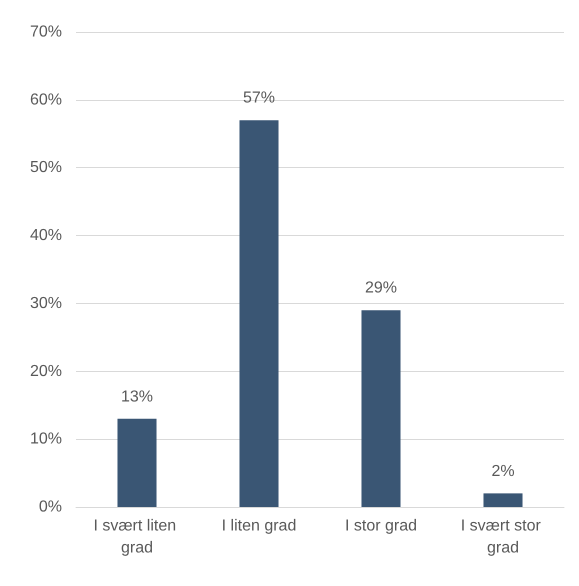 This screenshot has height=586, width=579. I want to click on y-tick-label: 30%, so click(46, 303).